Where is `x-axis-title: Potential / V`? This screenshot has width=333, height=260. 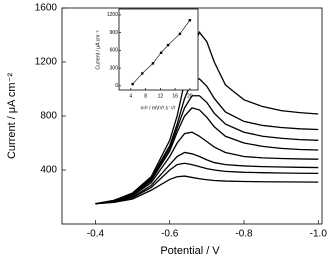 x-axis-title: Potential / V is located at coordinates (190, 251).